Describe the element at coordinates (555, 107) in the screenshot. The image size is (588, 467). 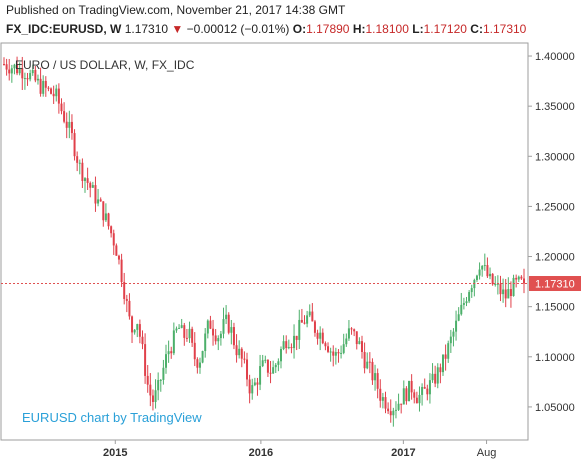
I see `y-tick-label: 1.35000` at that location.